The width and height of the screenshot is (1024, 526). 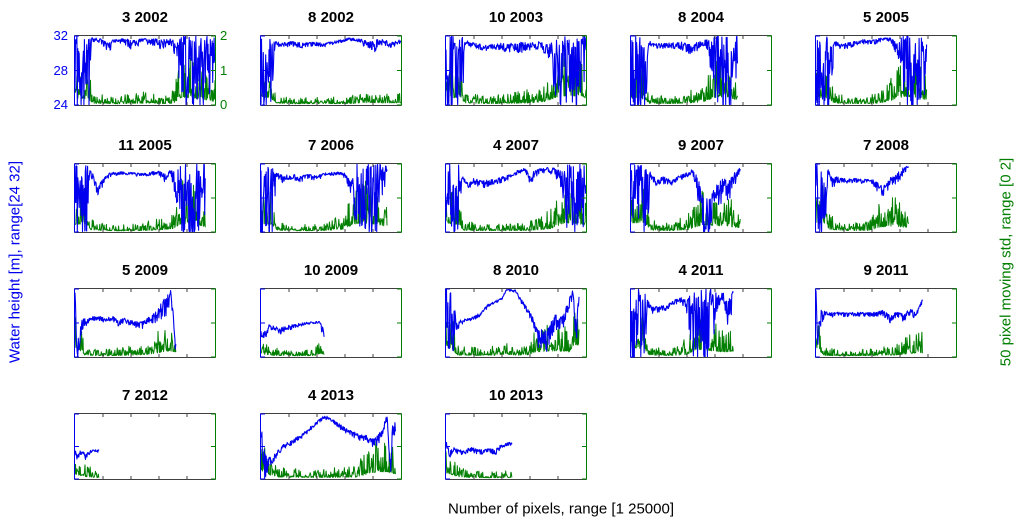 What do you see at coordinates (224, 104) in the screenshot?
I see `right-tick-label: 0` at bounding box center [224, 104].